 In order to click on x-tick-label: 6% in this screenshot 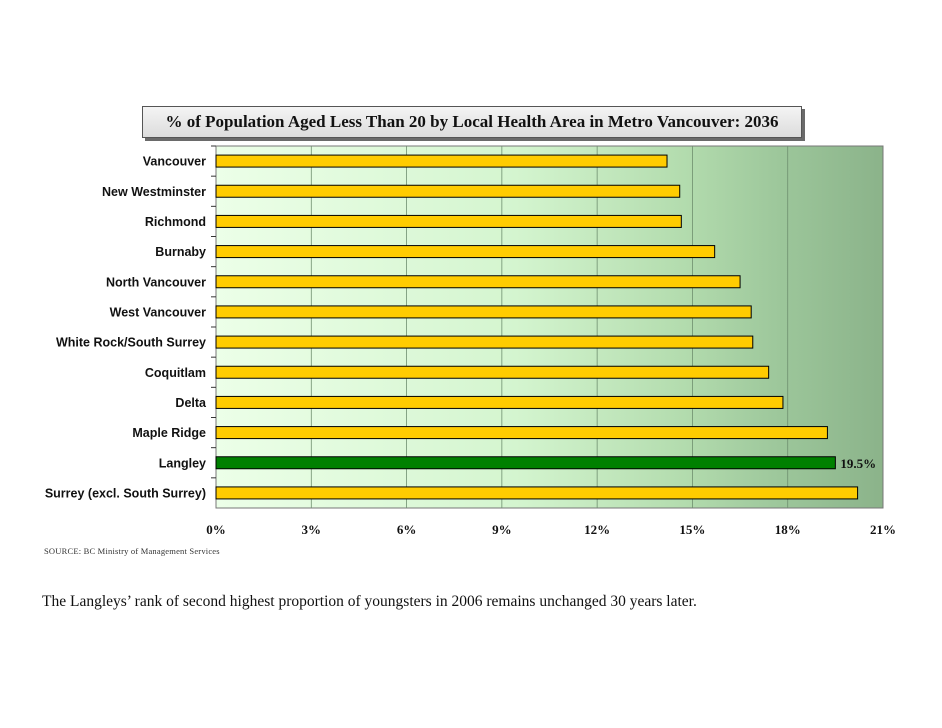, I will do `click(407, 529)`.